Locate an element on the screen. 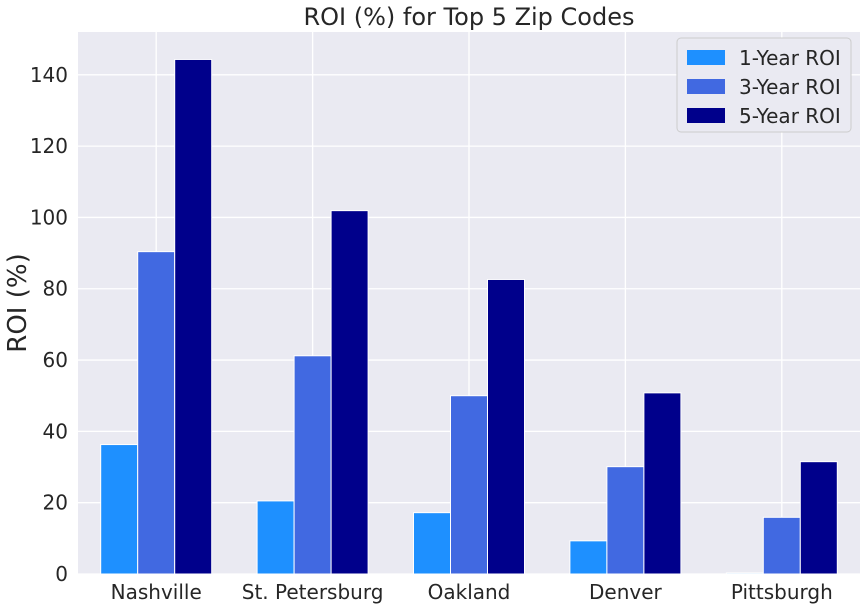 This screenshot has width=865, height=610. x-tick-label: Oakland is located at coordinates (469, 592).